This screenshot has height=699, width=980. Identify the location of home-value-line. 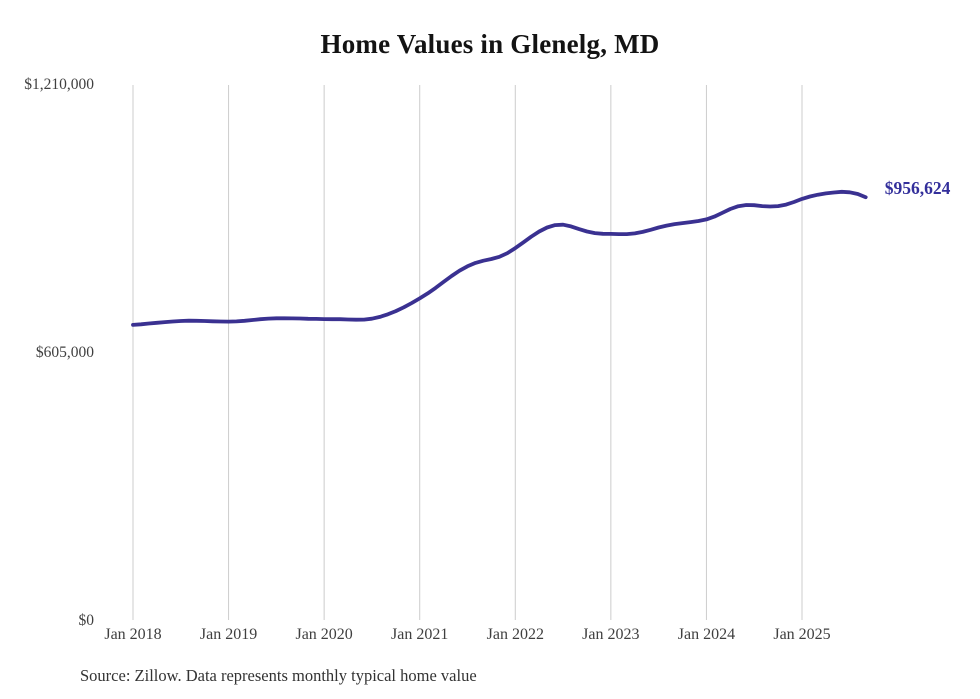
(499, 258).